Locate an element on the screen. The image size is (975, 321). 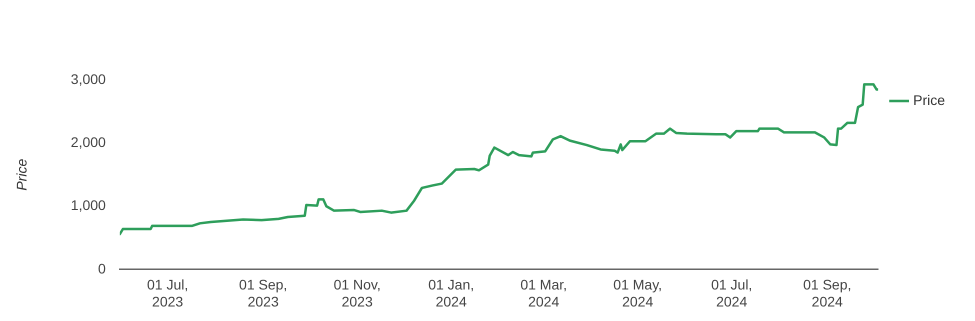
x-tick-label: 01 Sep, 2024 is located at coordinates (827, 293).